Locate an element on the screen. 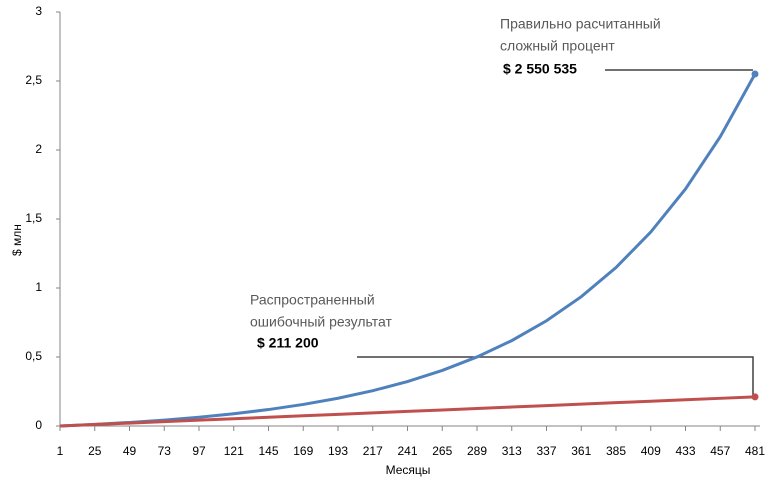 This screenshot has width=783, height=483. x-tick-label: 49 is located at coordinates (130, 451).